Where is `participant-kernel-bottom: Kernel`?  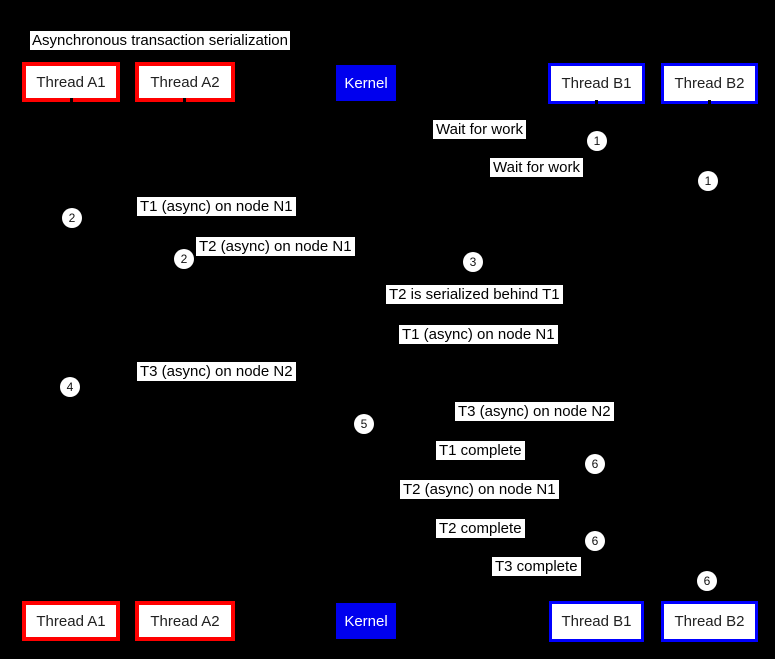
participant-kernel-bottom: Kernel is located at coordinates (366, 621).